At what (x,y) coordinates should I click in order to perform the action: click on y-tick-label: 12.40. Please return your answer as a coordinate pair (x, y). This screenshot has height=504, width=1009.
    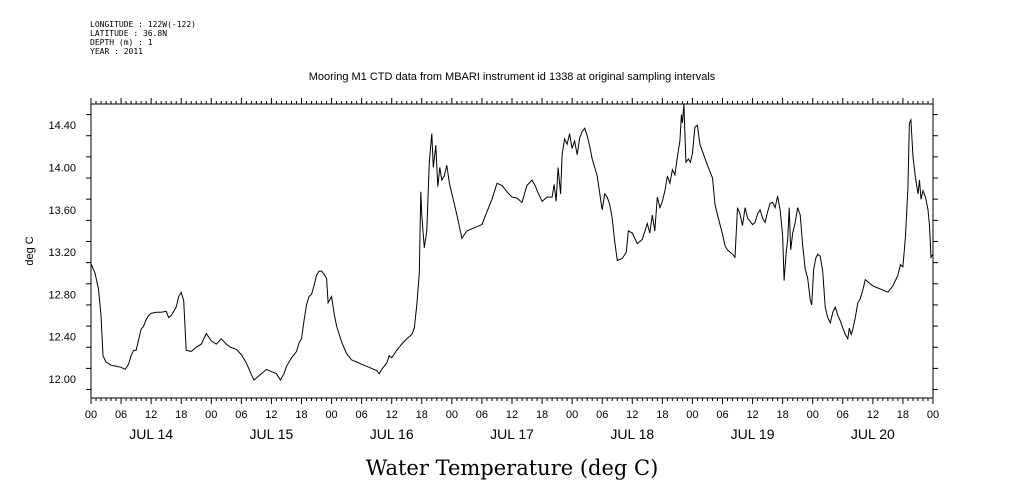
    Looking at the image, I should click on (62, 338).